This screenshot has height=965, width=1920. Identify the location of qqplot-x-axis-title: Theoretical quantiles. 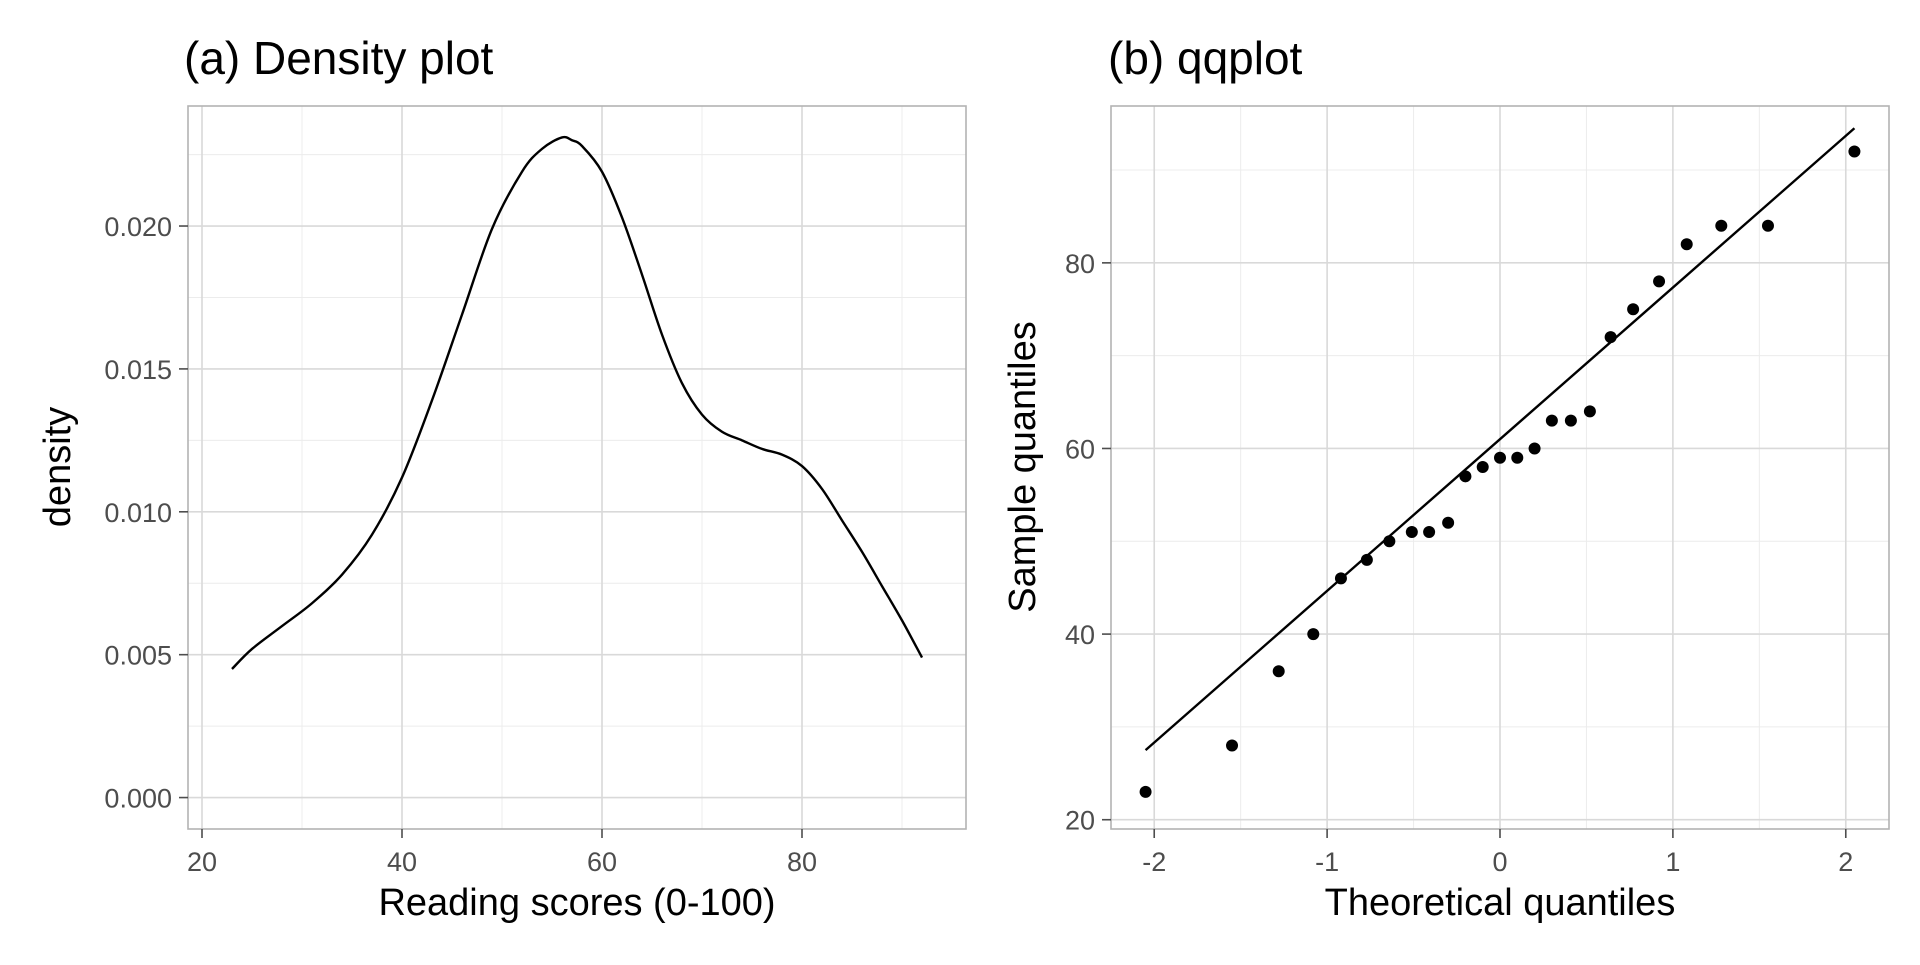
(1500, 903).